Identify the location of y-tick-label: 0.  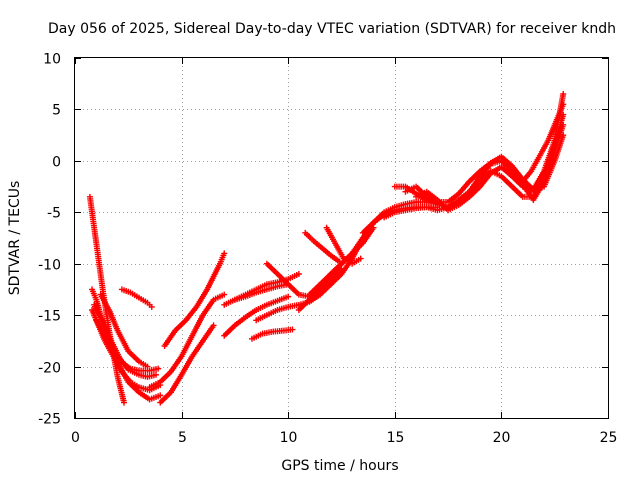
(56, 163).